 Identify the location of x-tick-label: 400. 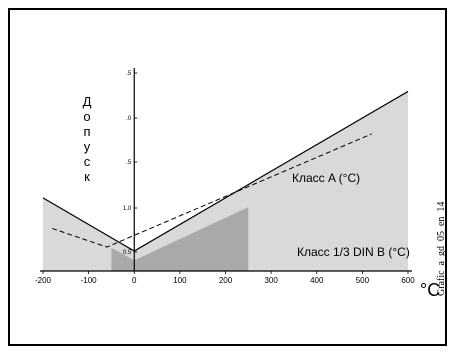
(317, 280).